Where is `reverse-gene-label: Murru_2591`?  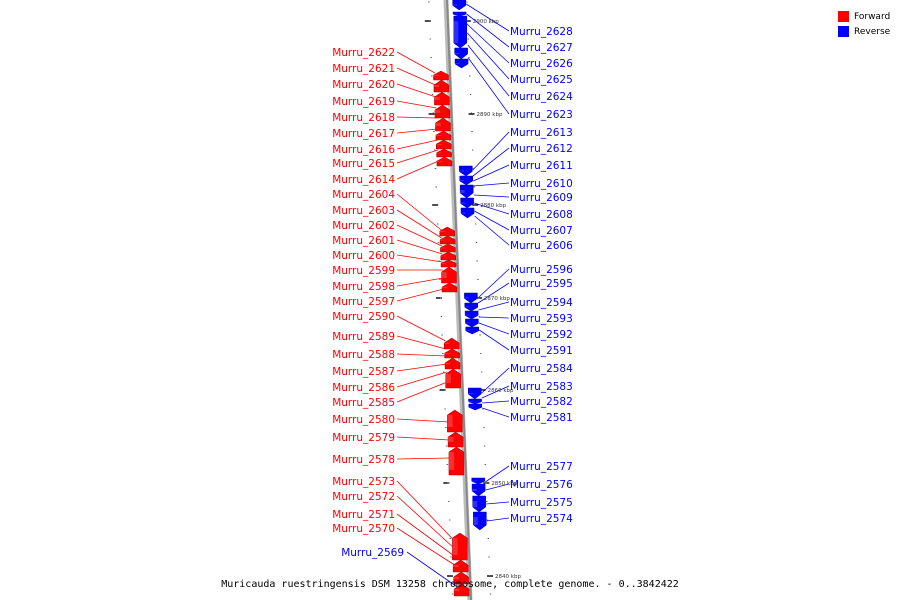 reverse-gene-label: Murru_2591 is located at coordinates (541, 351).